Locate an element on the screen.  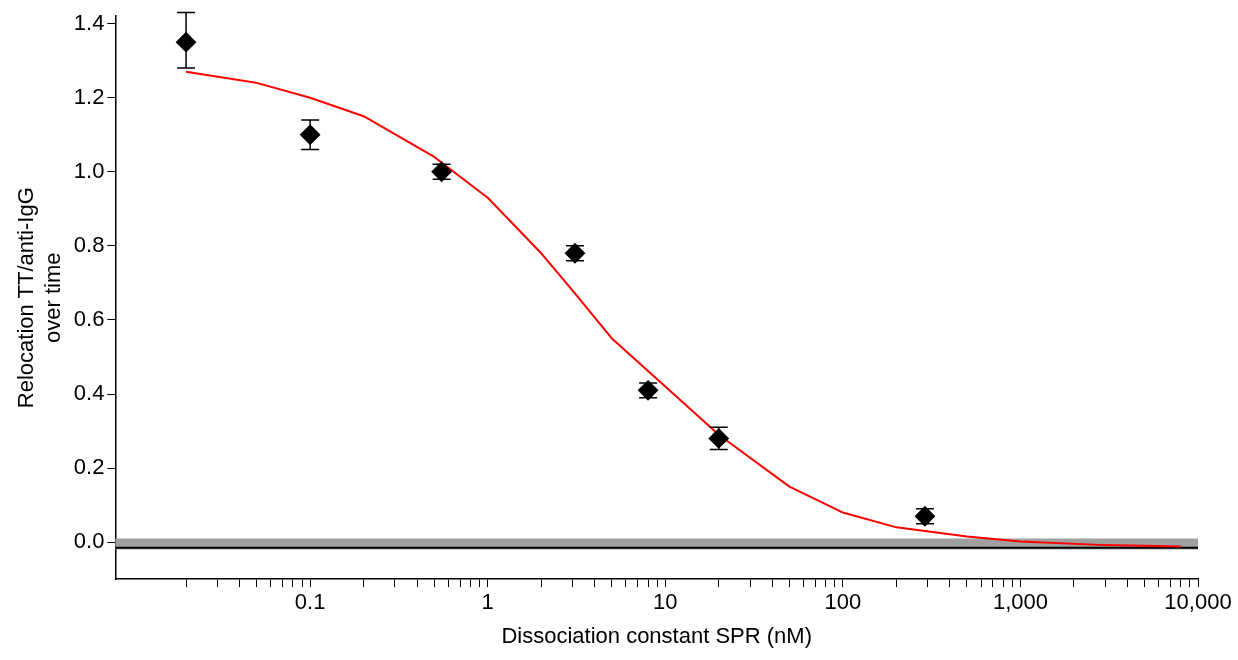
x-tick-label: 100 is located at coordinates (843, 602).